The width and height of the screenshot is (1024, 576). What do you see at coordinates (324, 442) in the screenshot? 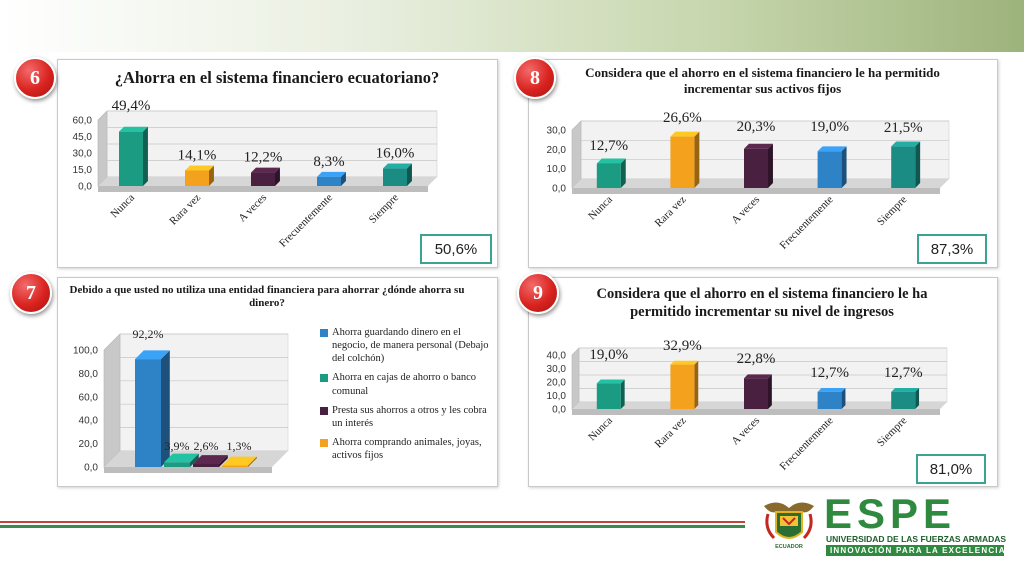
I see `legend-swatch-orange` at bounding box center [324, 442].